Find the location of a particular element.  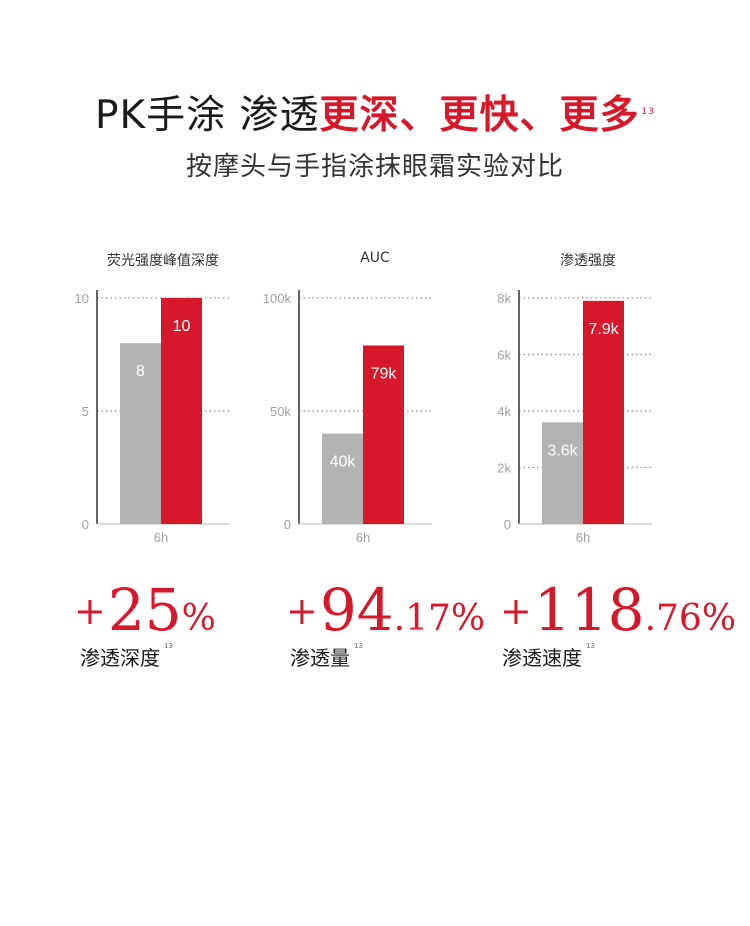

stat-speed-int: 118 is located at coordinates (589, 610).